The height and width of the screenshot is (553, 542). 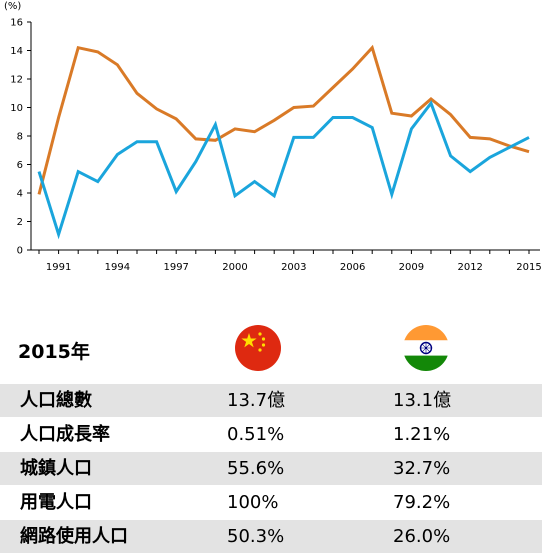 What do you see at coordinates (422, 434) in the screenshot?
I see `india-value: 1.21%` at bounding box center [422, 434].